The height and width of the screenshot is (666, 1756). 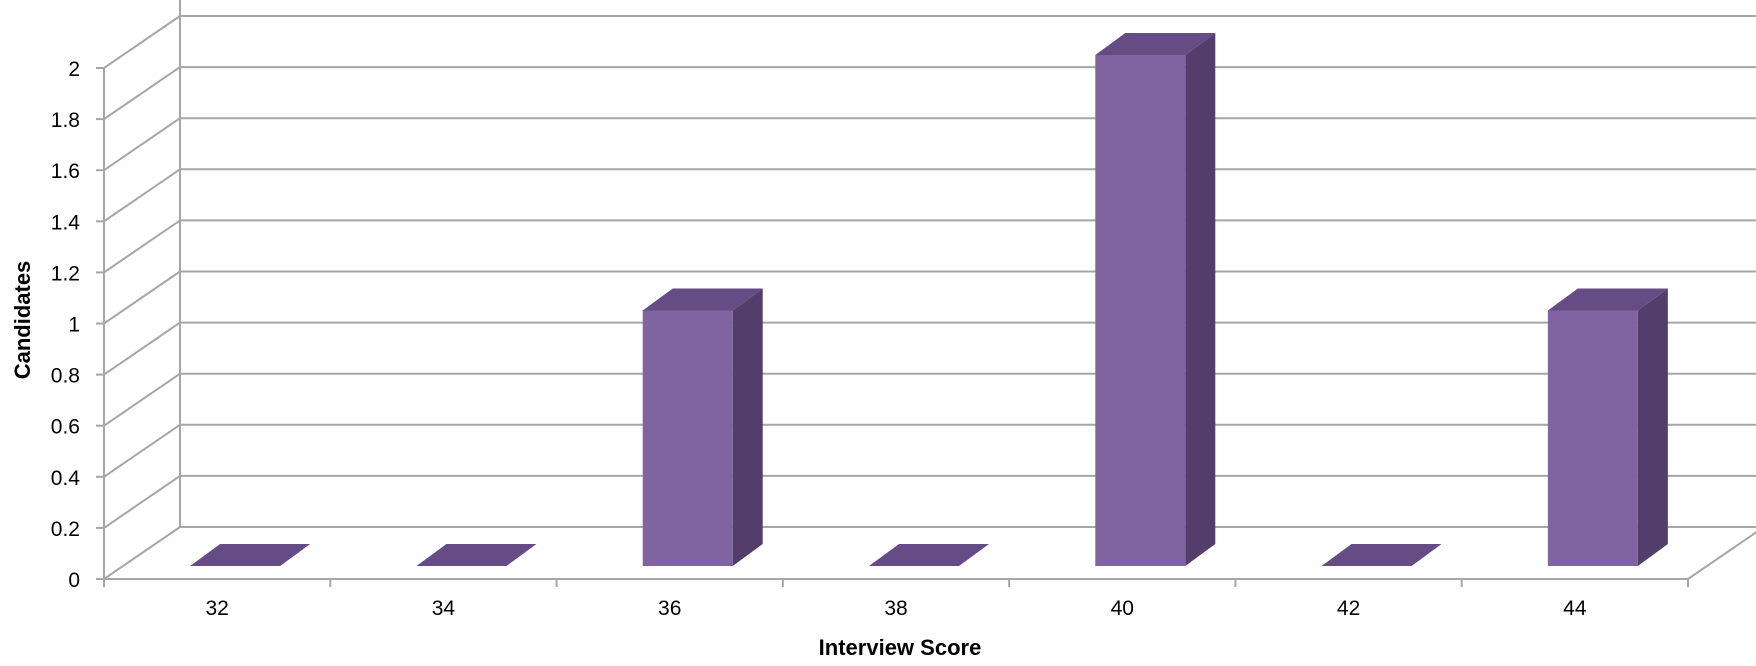 I want to click on x-axis-title: Interview Score, so click(x=900, y=647).